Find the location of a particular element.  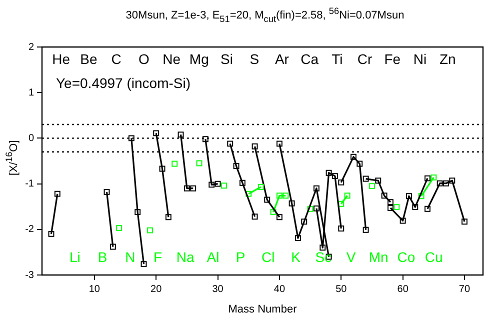

x-tick-label: 10 is located at coordinates (94, 289).